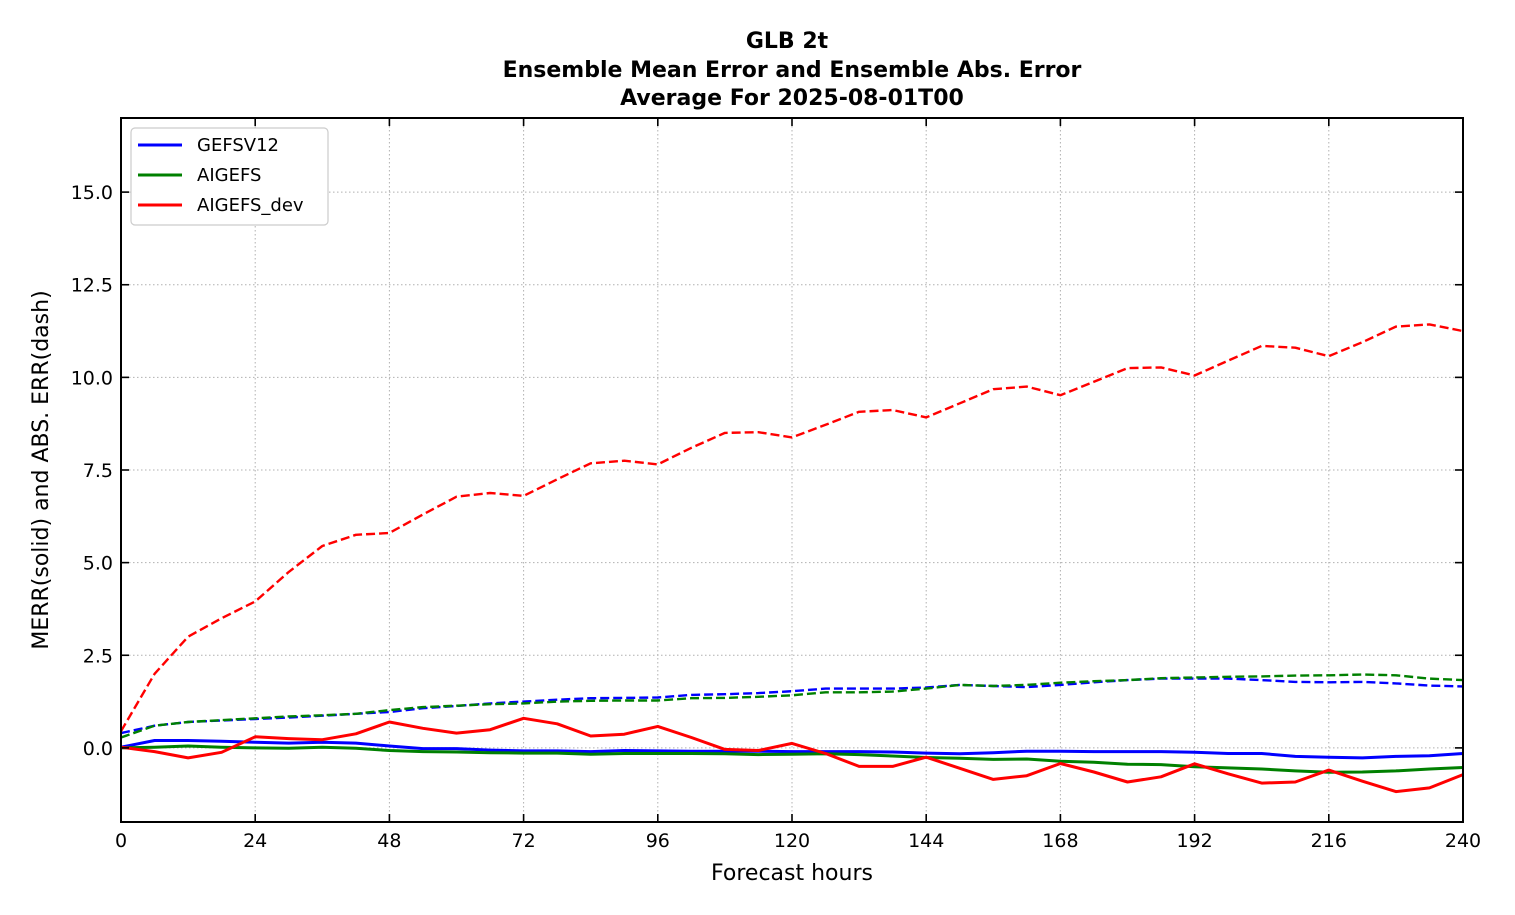 The height and width of the screenshot is (915, 1515). I want to click on y-axis-label: MERR(solid) and ABS. ERR(dash), so click(41, 469).